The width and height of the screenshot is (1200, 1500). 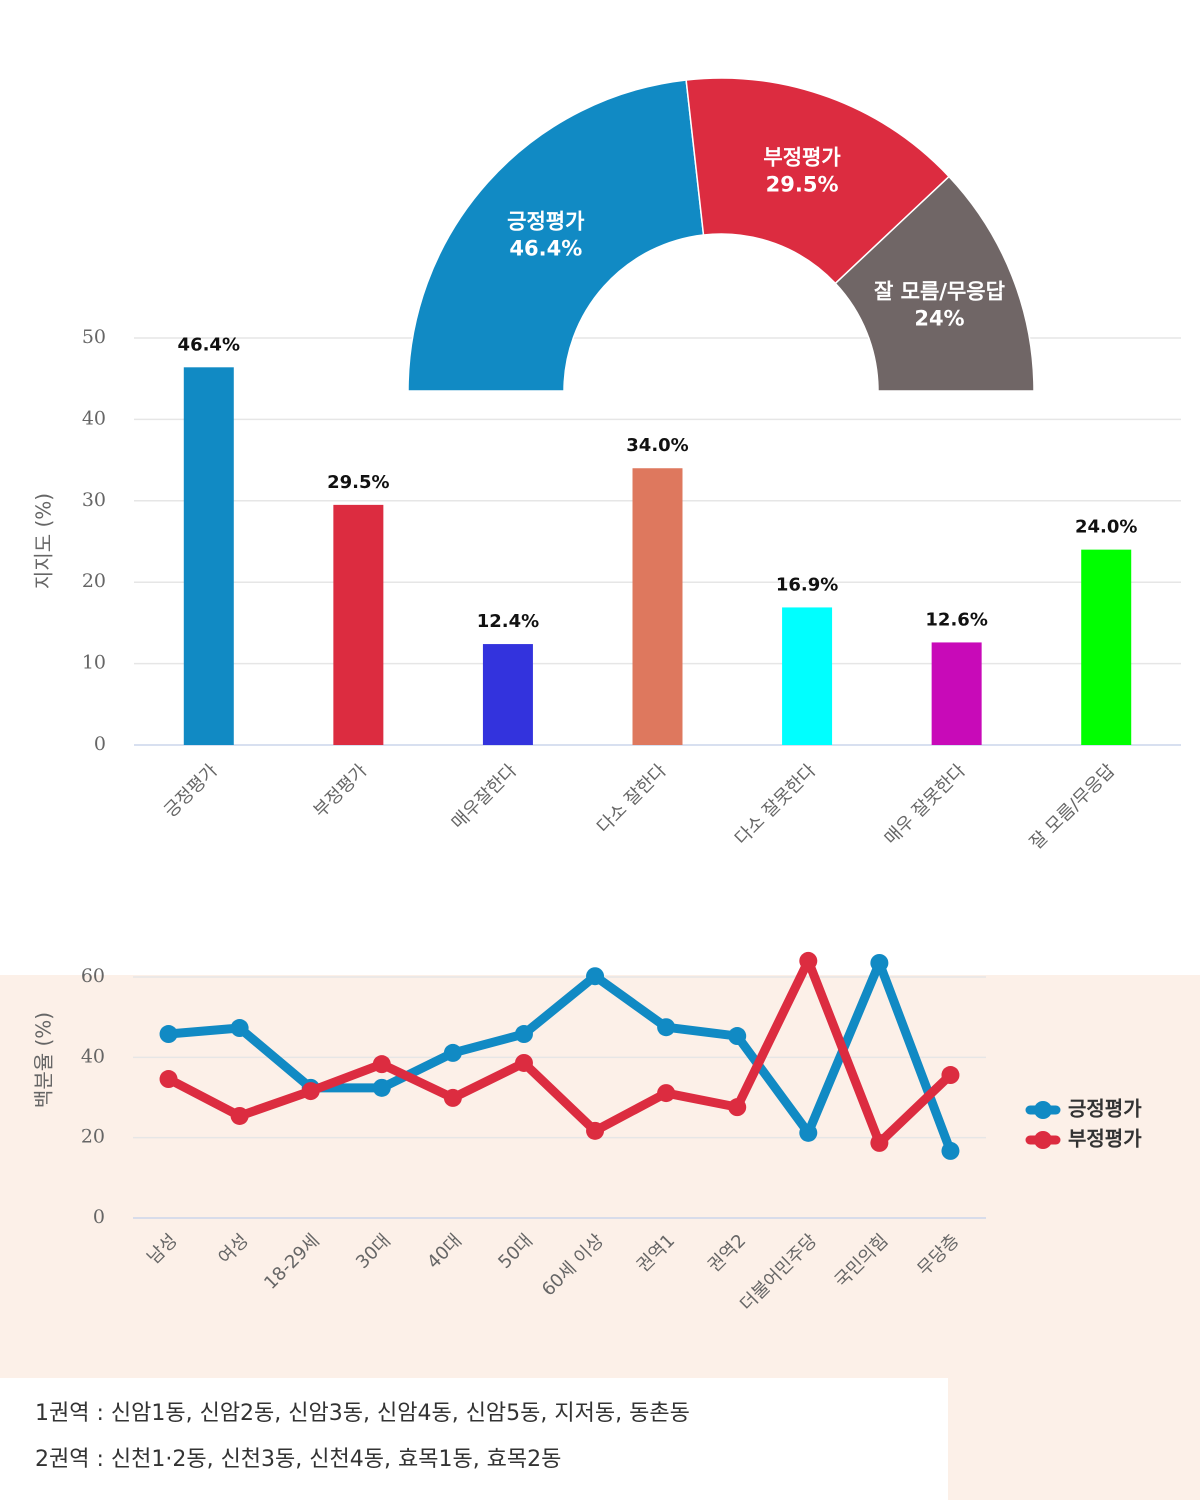 What do you see at coordinates (44, 1060) in the screenshot?
I see `y-axis-title: 백분율 (%)` at bounding box center [44, 1060].